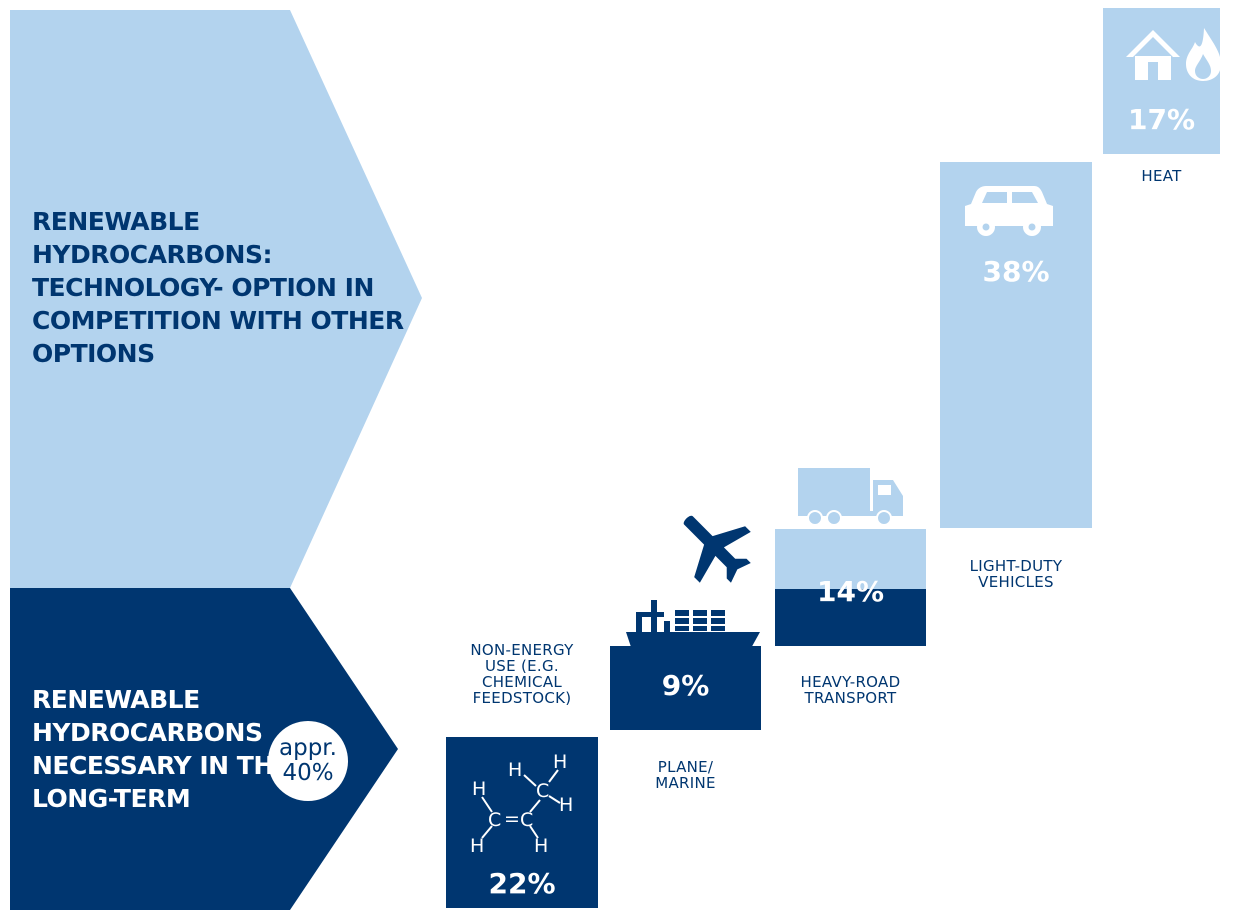  I want to click on heavy-road-value: 14%, so click(850, 591).